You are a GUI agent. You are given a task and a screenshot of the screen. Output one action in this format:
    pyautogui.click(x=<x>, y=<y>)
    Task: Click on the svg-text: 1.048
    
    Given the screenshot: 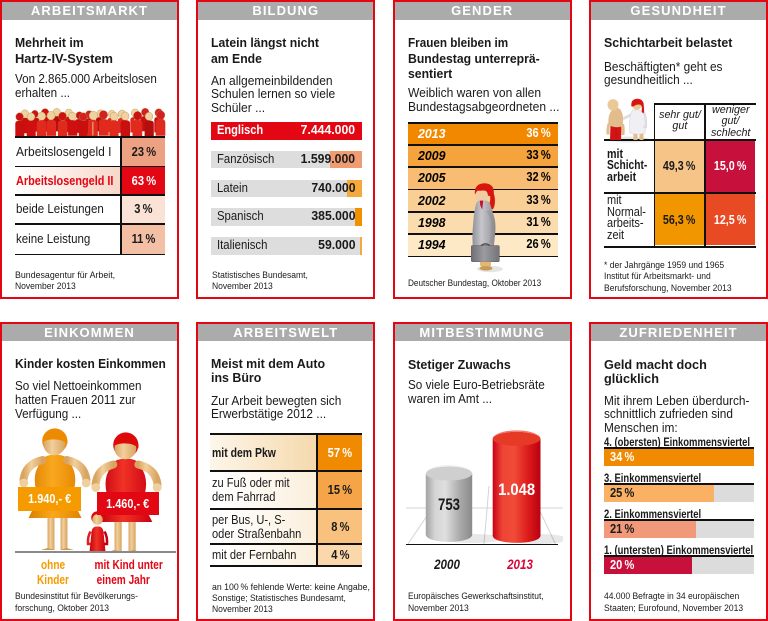 What is the action you would take?
    pyautogui.click(x=516, y=488)
    